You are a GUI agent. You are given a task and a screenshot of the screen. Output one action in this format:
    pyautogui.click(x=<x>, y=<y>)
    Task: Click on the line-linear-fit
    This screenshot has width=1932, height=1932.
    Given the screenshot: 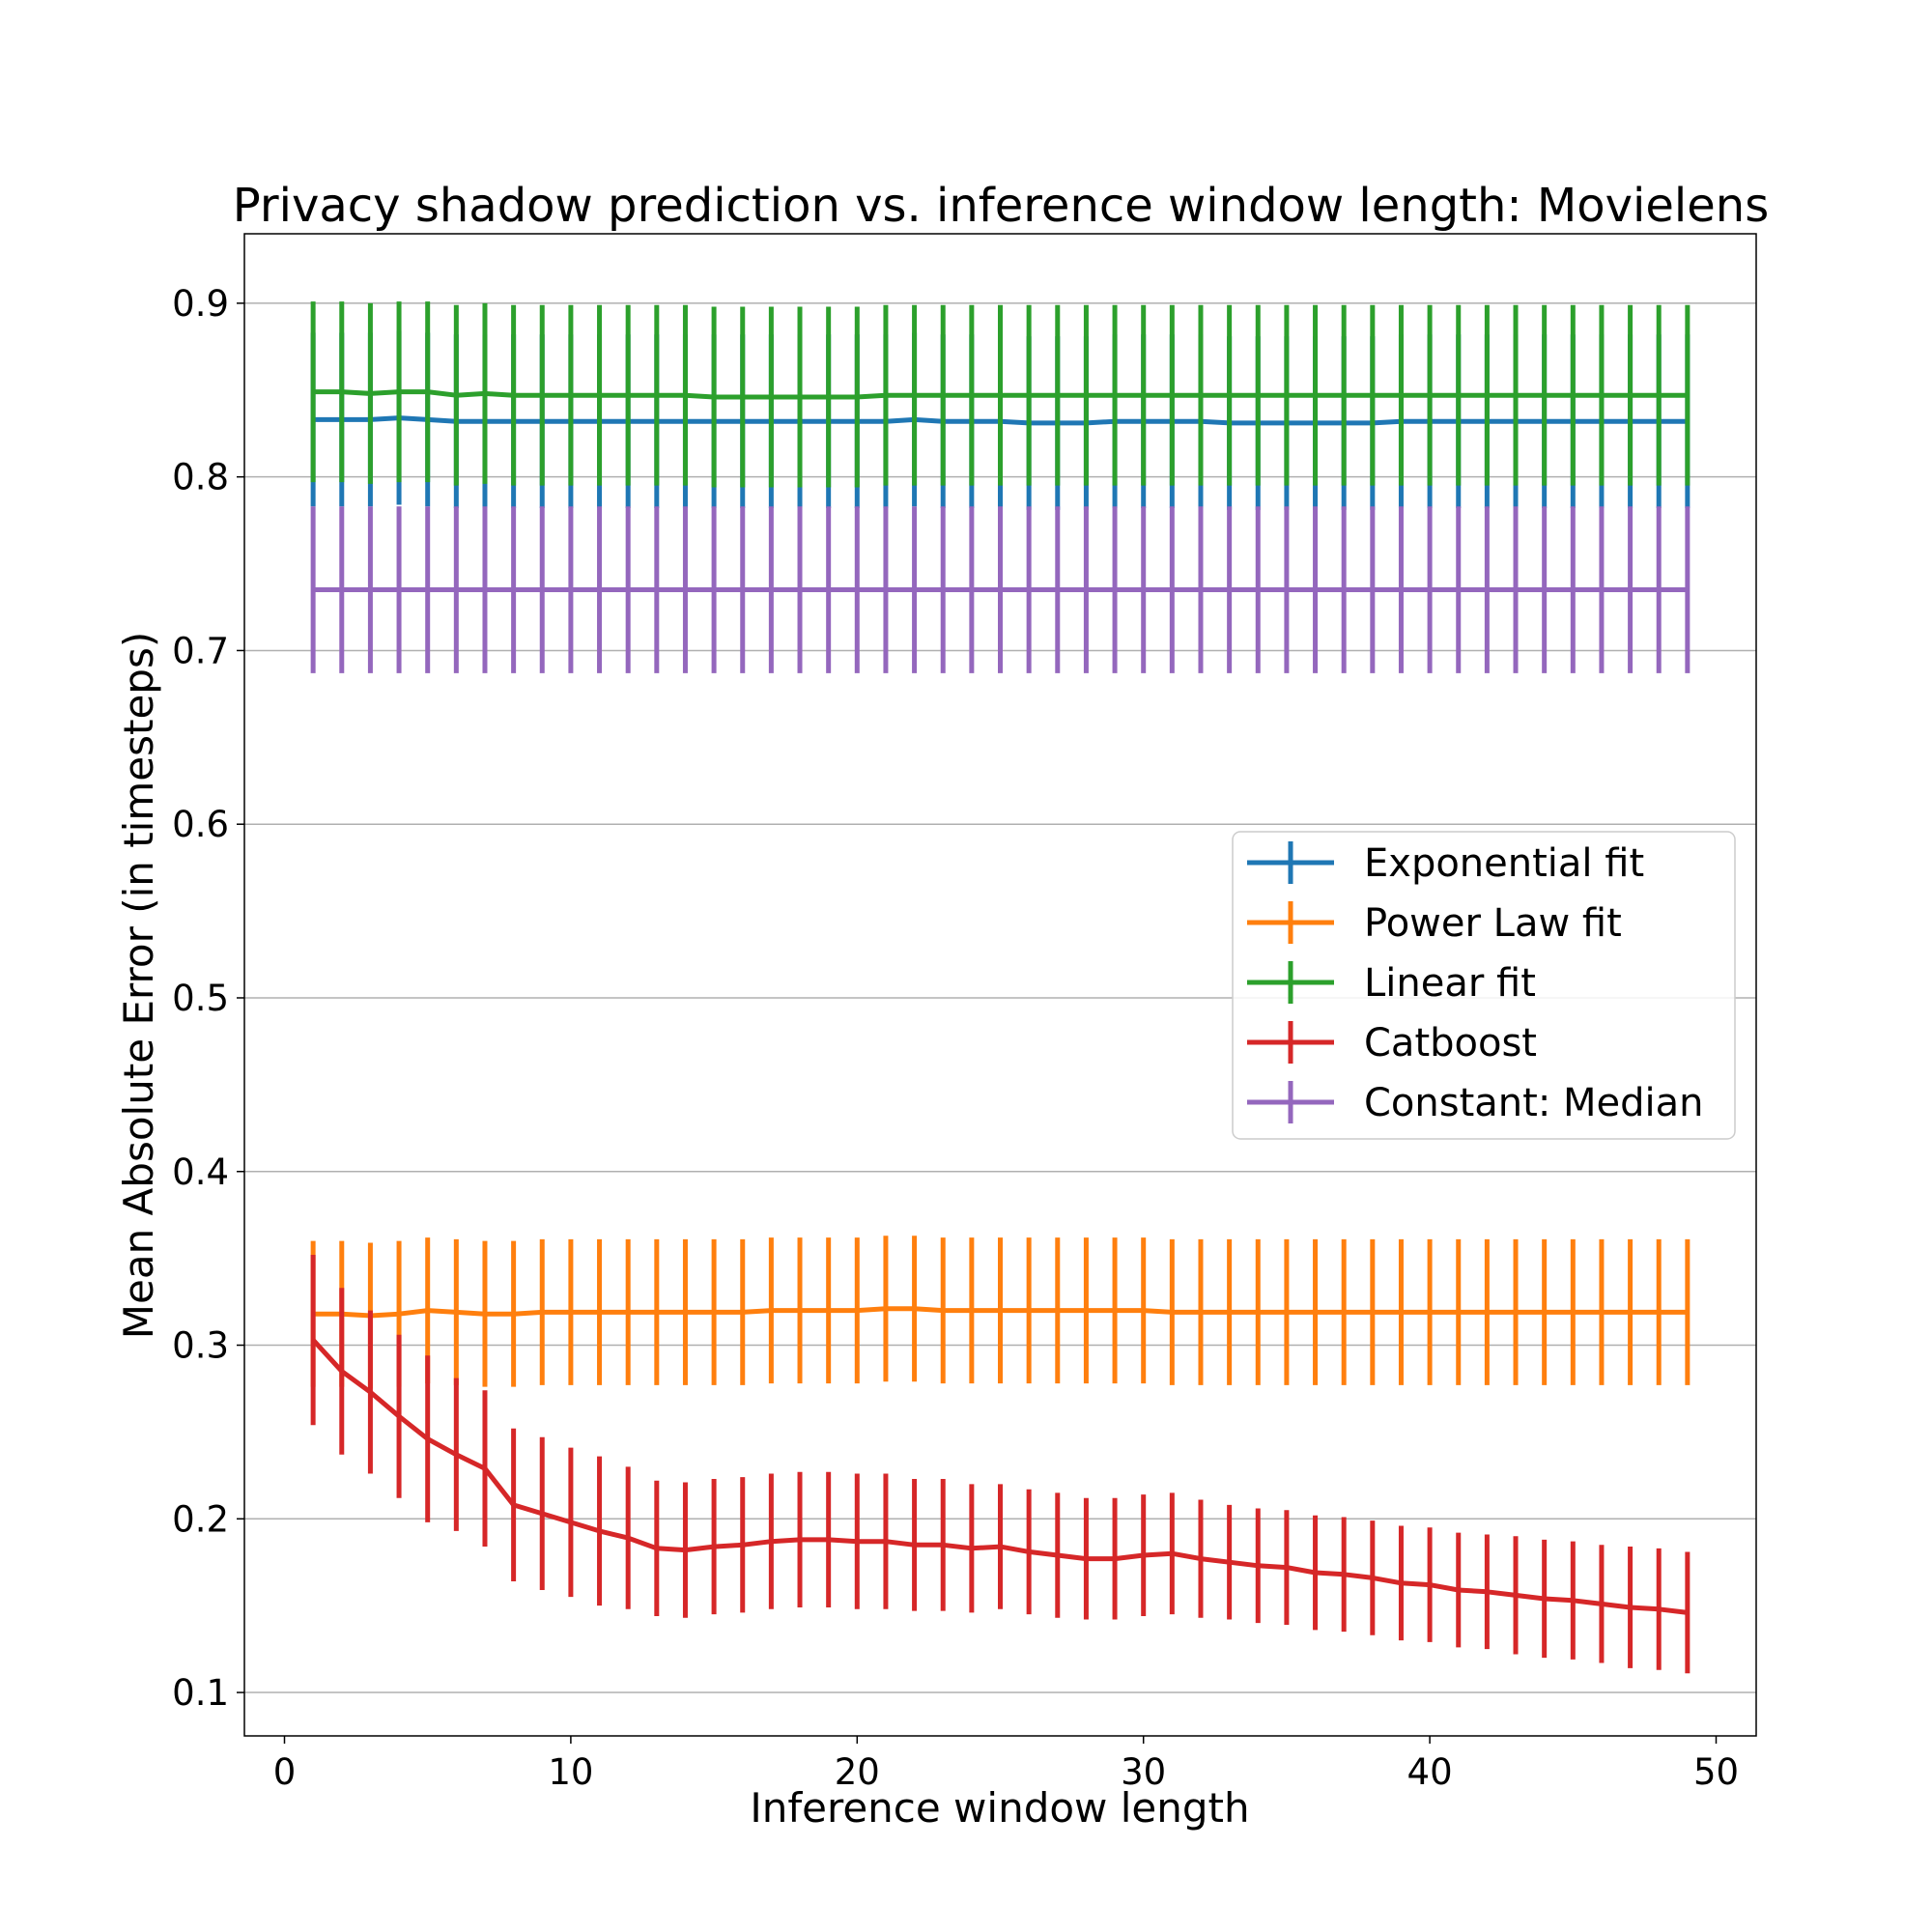 What is the action you would take?
    pyautogui.click(x=1000, y=394)
    